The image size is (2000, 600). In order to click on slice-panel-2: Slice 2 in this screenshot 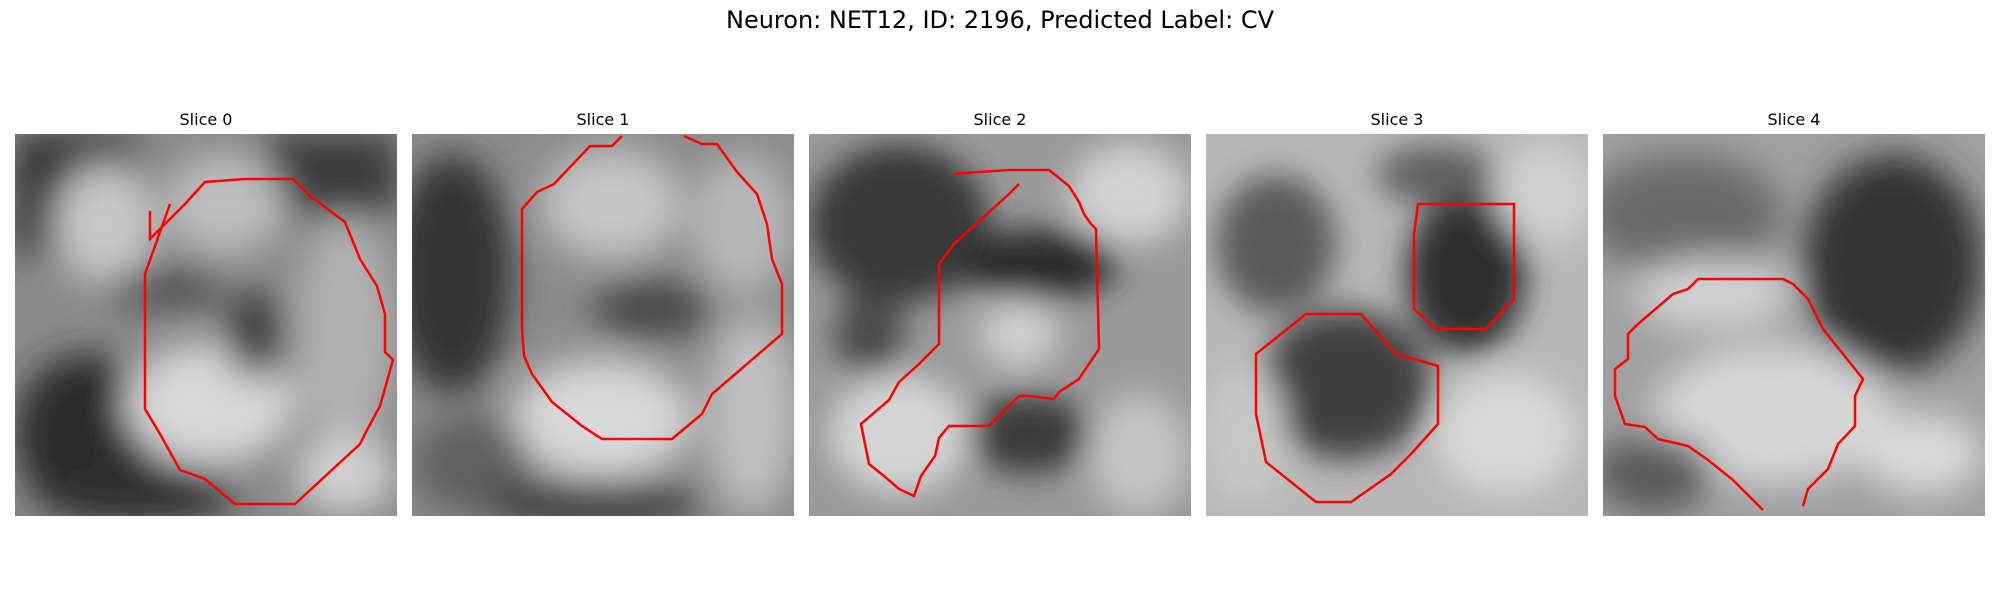, I will do `click(1000, 313)`.